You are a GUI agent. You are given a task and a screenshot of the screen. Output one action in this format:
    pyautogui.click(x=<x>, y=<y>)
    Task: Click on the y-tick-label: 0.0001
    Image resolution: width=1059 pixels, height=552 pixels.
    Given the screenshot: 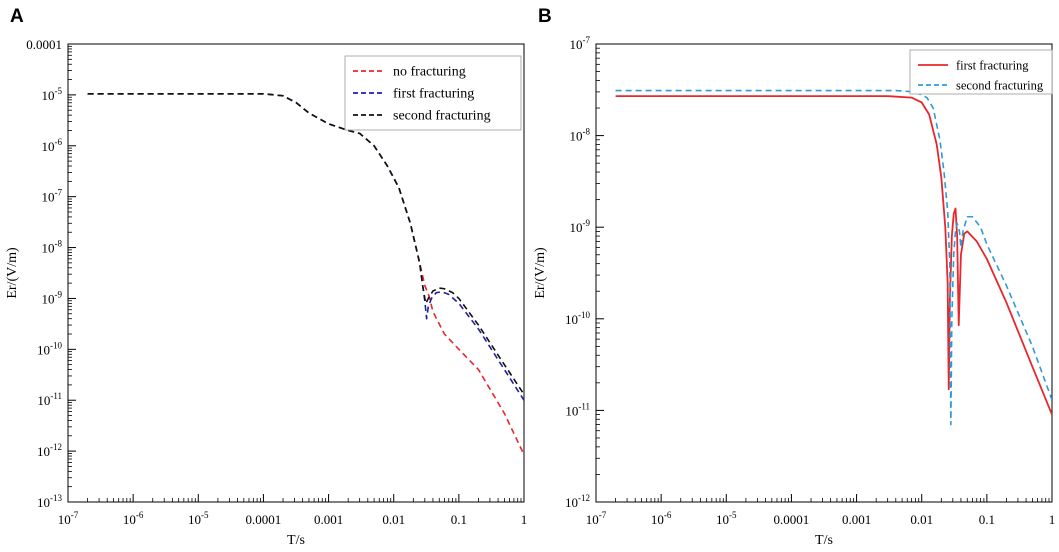 What is the action you would take?
    pyautogui.click(x=44, y=44)
    